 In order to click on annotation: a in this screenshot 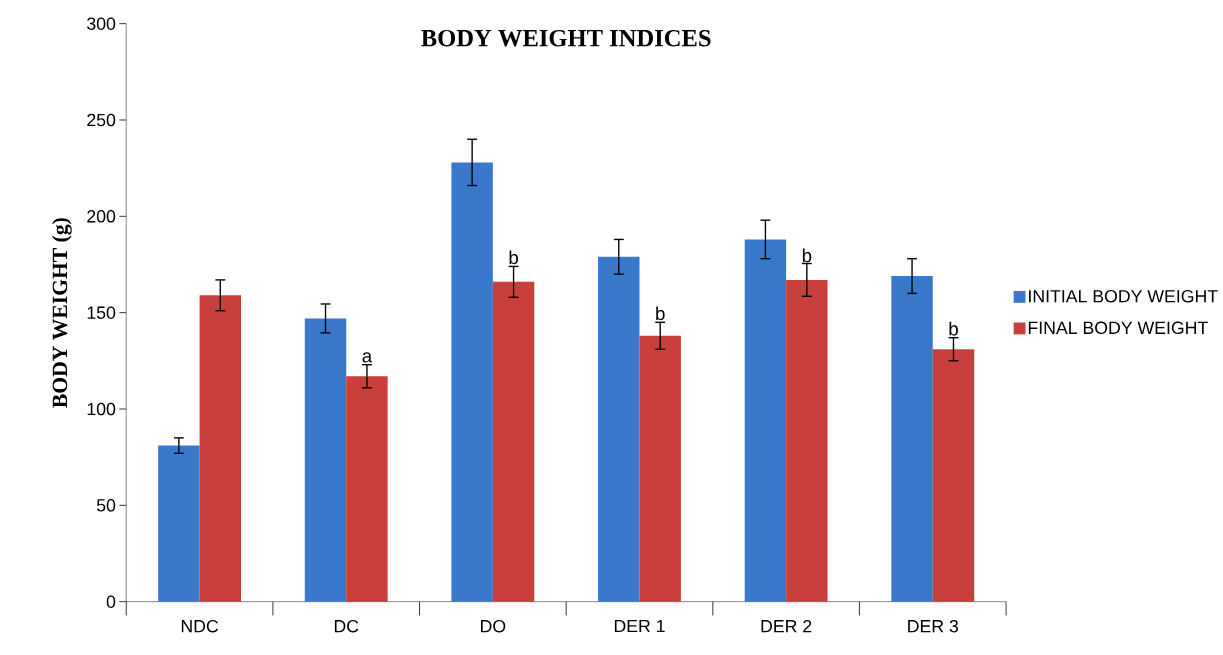, I will do `click(367, 357)`.